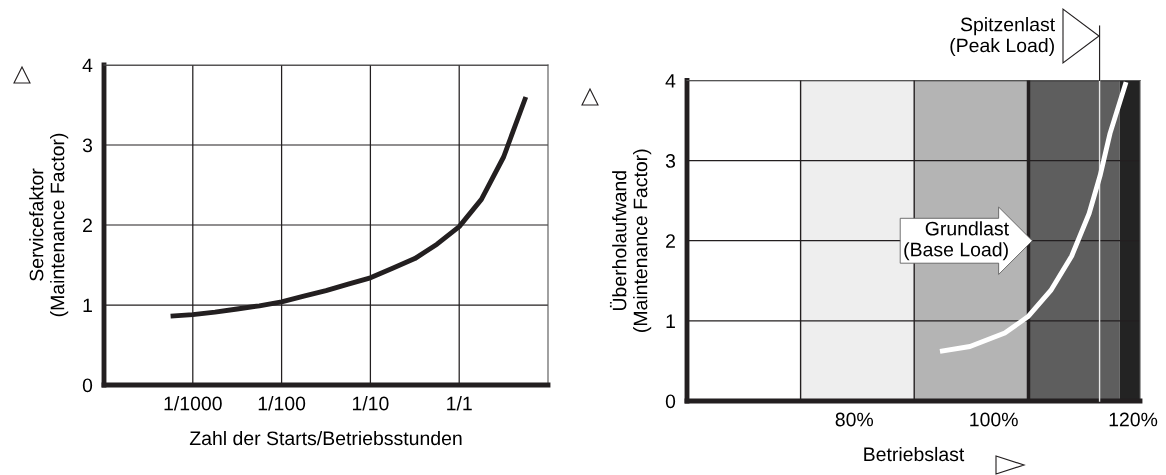  What do you see at coordinates (914, 454) in the screenshot?
I see `x-axis-title: Betriebslast` at bounding box center [914, 454].